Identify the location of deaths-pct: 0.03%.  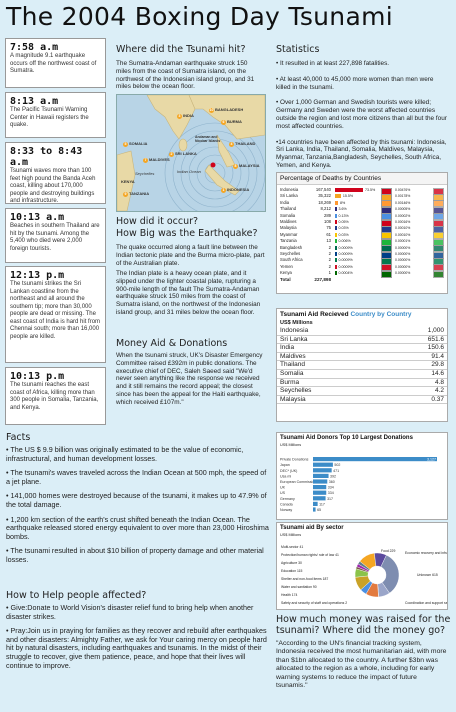
(343, 228).